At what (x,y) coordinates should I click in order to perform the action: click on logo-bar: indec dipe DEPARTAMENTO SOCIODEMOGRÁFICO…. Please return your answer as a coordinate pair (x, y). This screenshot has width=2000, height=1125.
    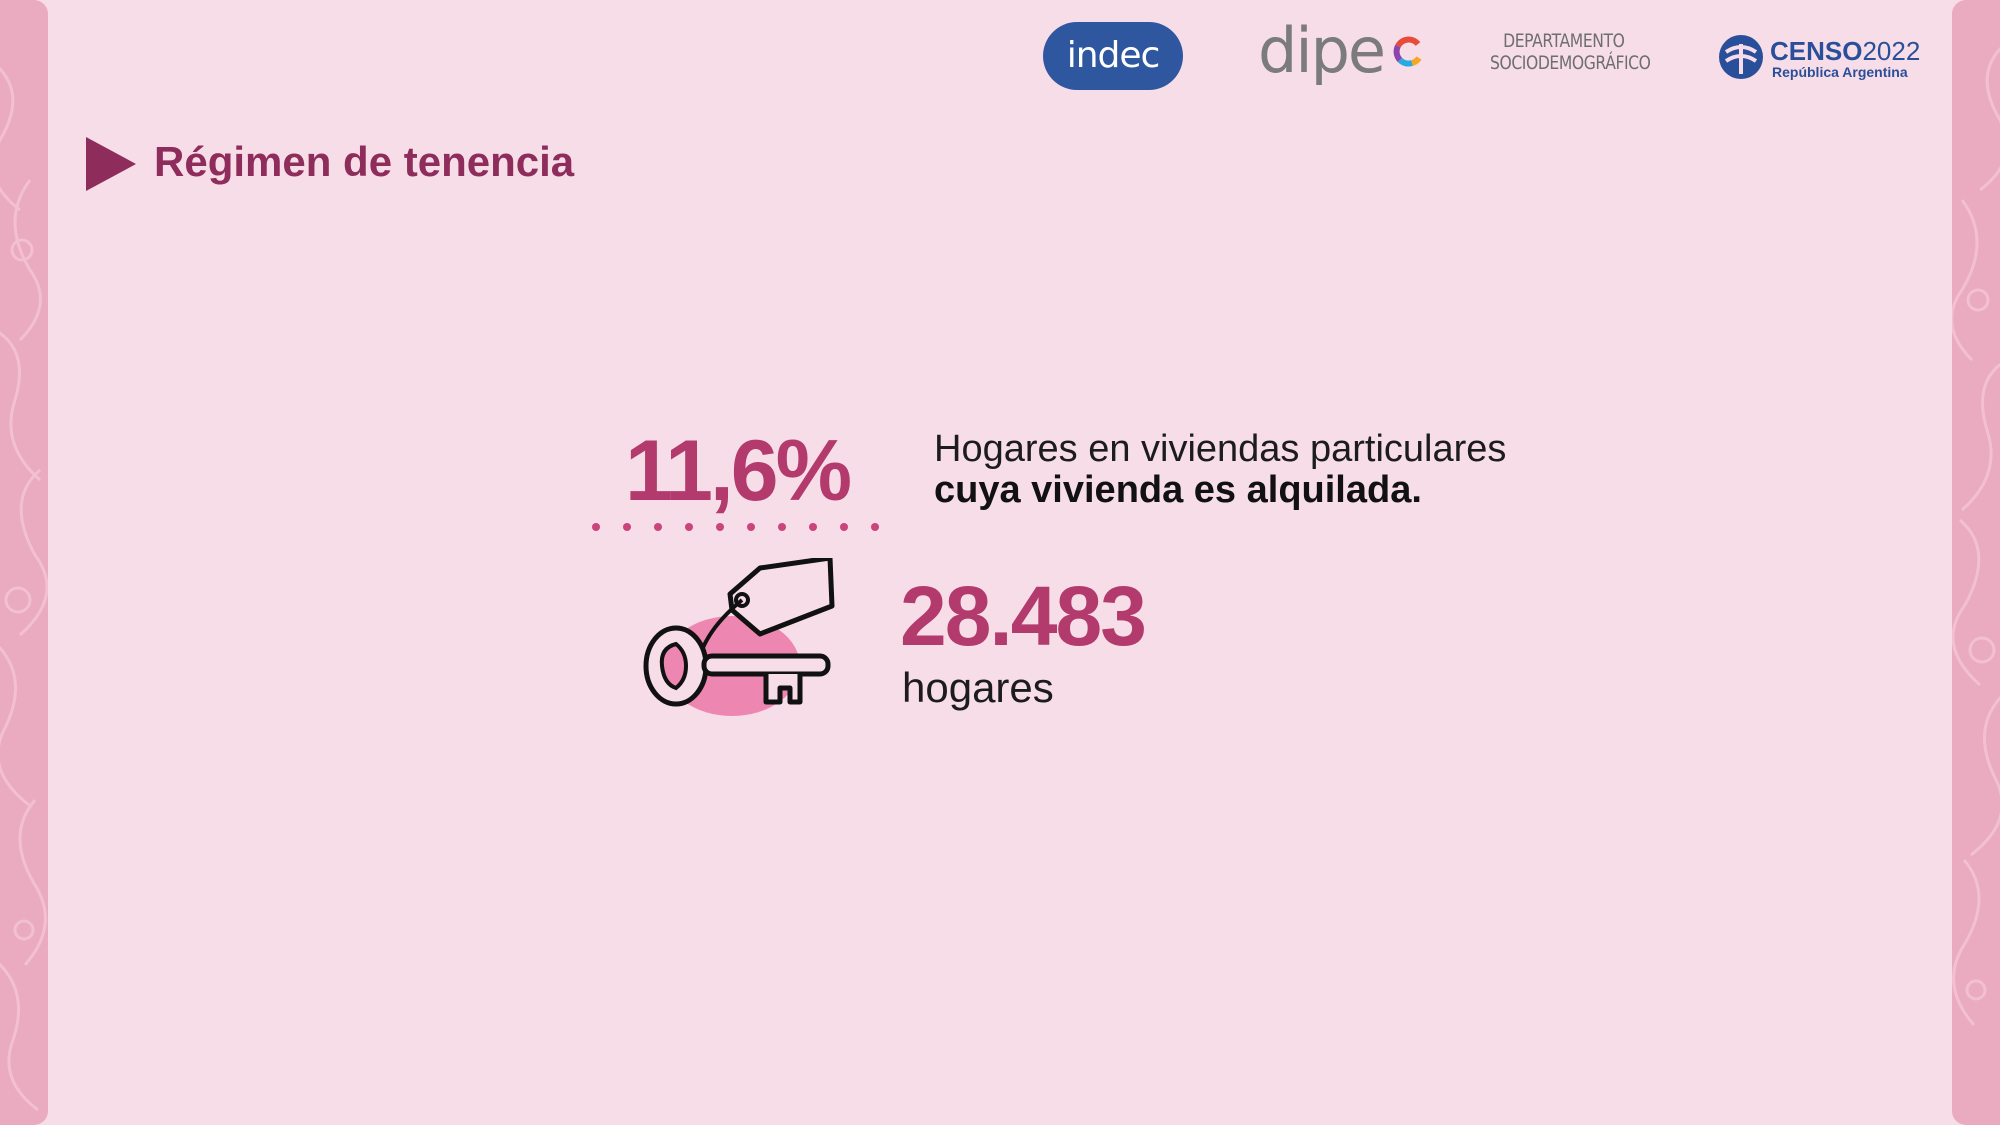
    Looking at the image, I should click on (1000, 55).